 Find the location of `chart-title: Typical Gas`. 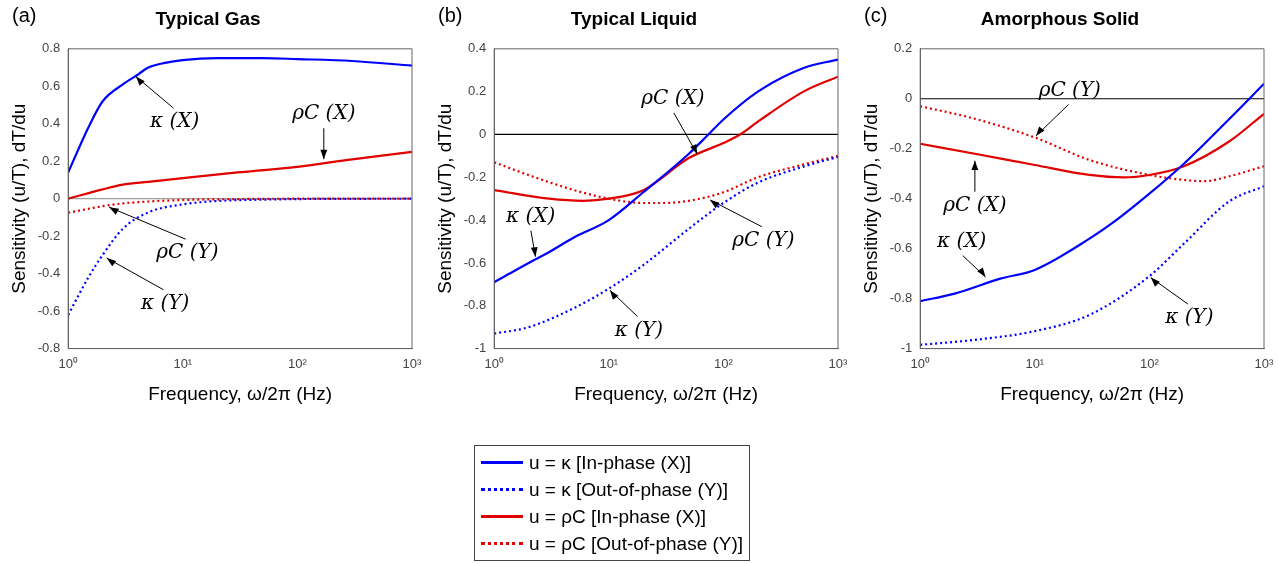

chart-title: Typical Gas is located at coordinates (208, 18).